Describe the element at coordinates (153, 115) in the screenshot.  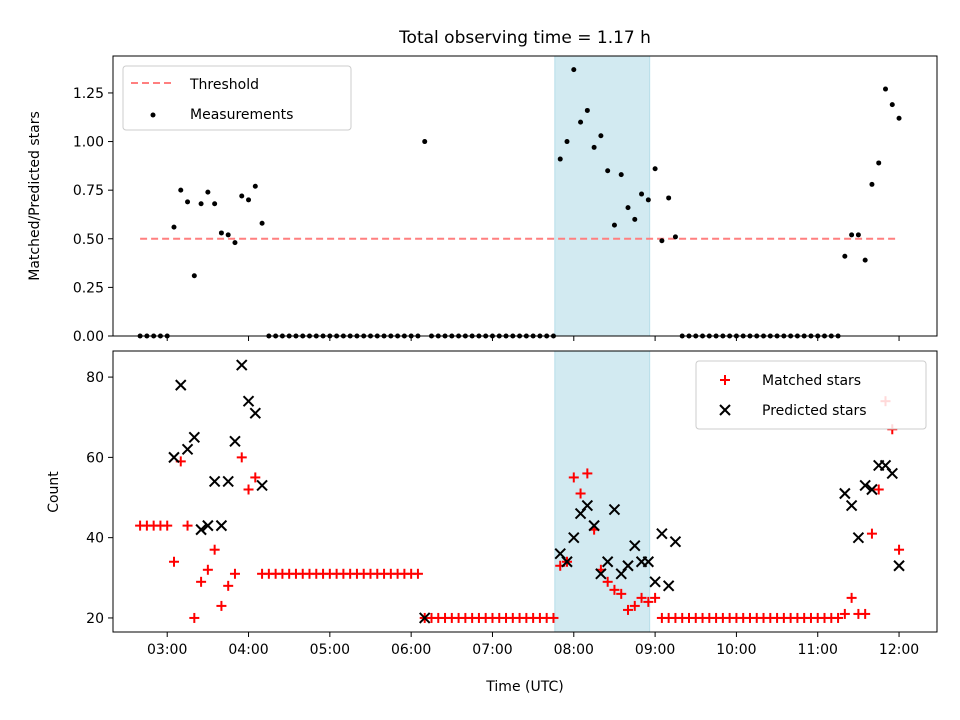
I see `legend-measurements-swatch` at that location.